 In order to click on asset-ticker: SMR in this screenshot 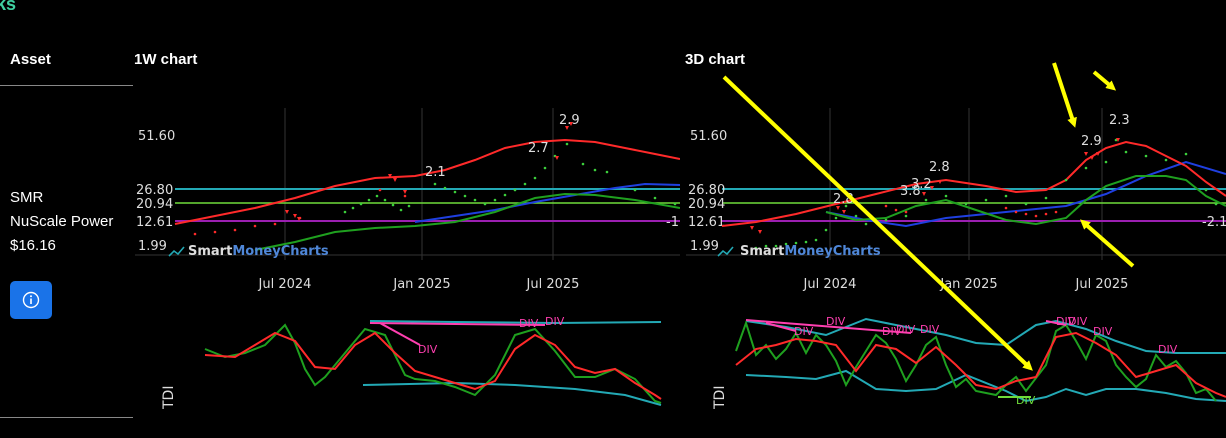, I will do `click(27, 197)`.